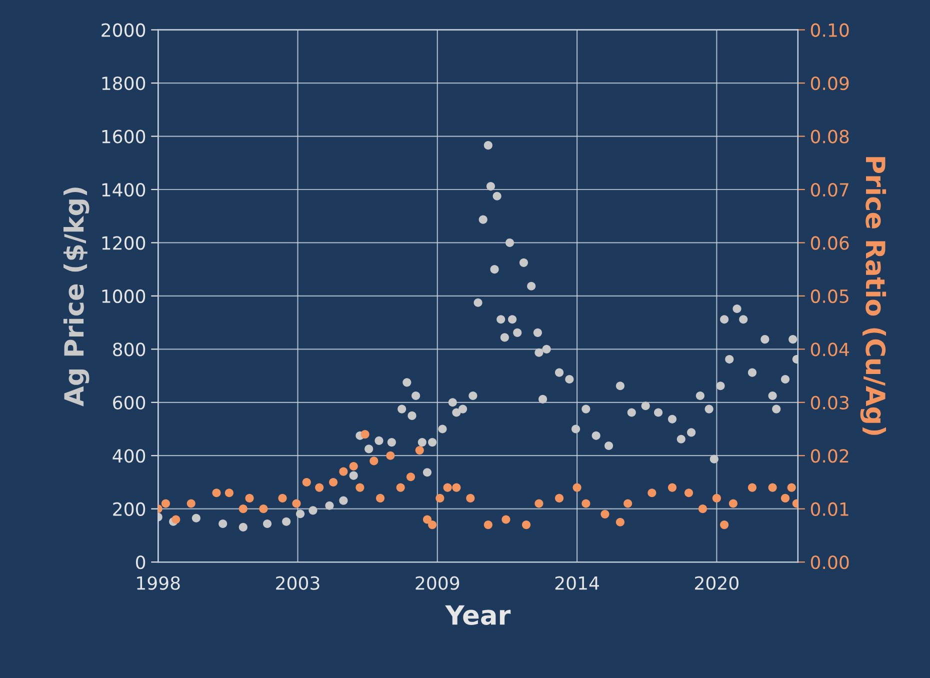  Describe the element at coordinates (124, 137) in the screenshot. I see `y-tick-label: 1600` at that location.